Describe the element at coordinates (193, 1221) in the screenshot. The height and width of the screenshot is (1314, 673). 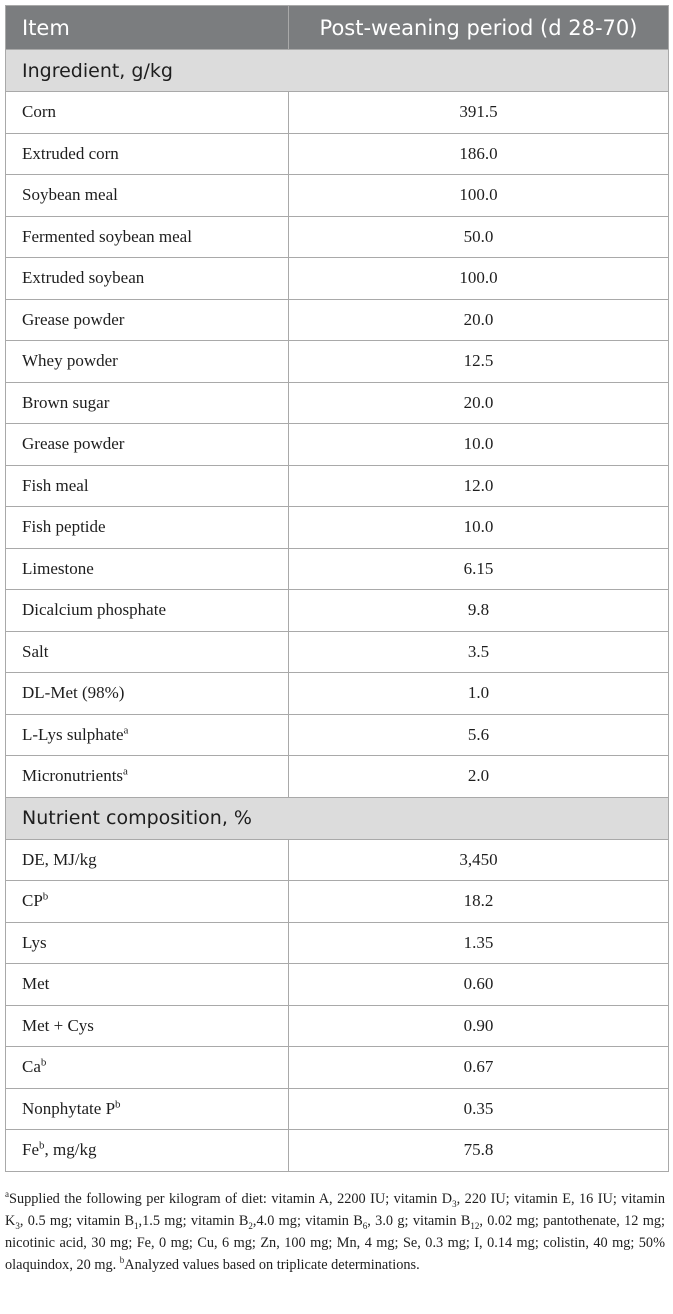
I see `footnote-text: ,1.5 mg; vitamin B` at that location.